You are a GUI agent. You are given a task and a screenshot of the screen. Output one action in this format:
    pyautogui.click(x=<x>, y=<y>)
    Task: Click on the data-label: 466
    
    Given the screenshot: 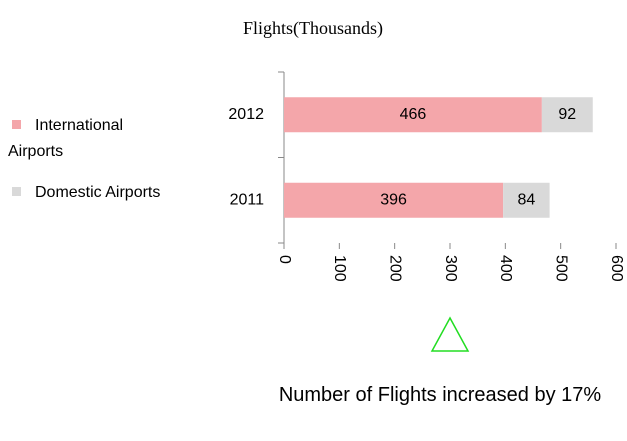 What is the action you would take?
    pyautogui.click(x=413, y=114)
    